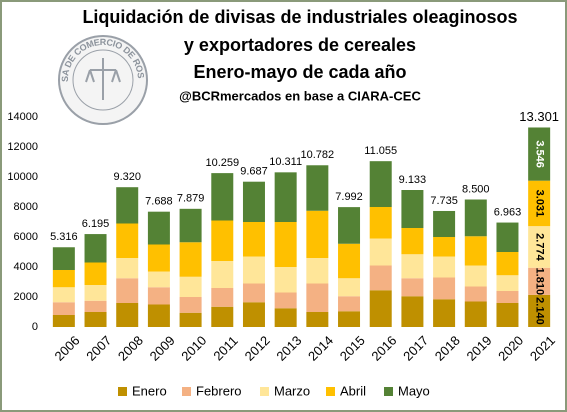 This screenshot has height=412, width=567. Describe the element at coordinates (539, 311) in the screenshot. I see `segment-label: 2.140` at that location.